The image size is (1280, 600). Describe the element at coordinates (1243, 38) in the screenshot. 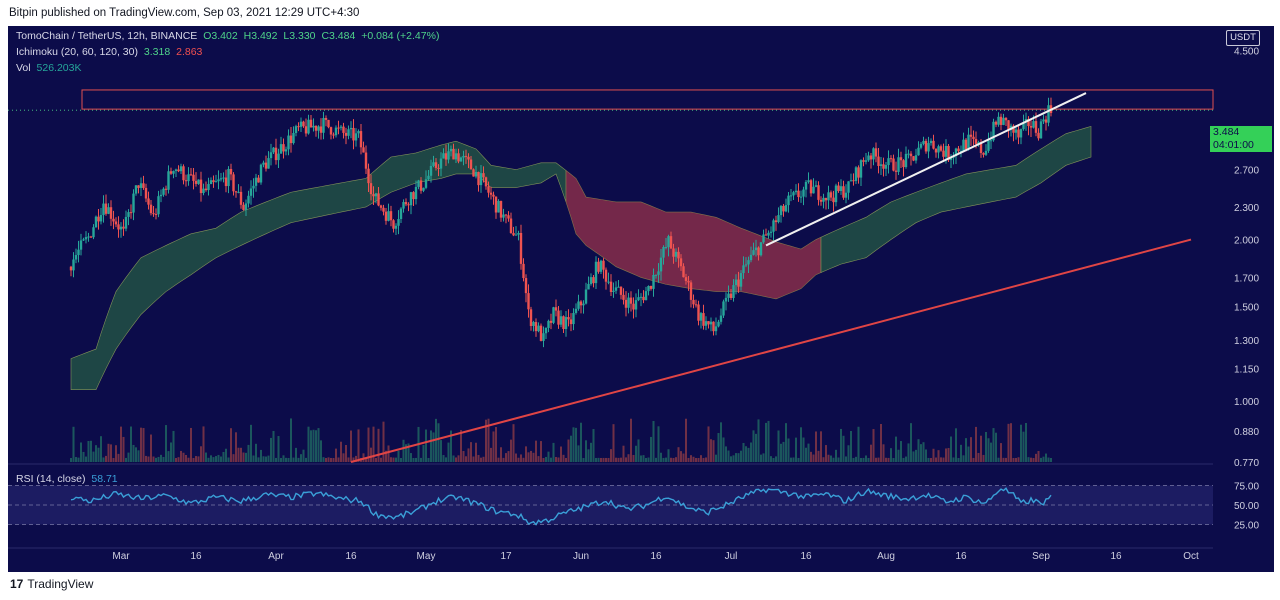

I see `currency-button: USDT` at that location.